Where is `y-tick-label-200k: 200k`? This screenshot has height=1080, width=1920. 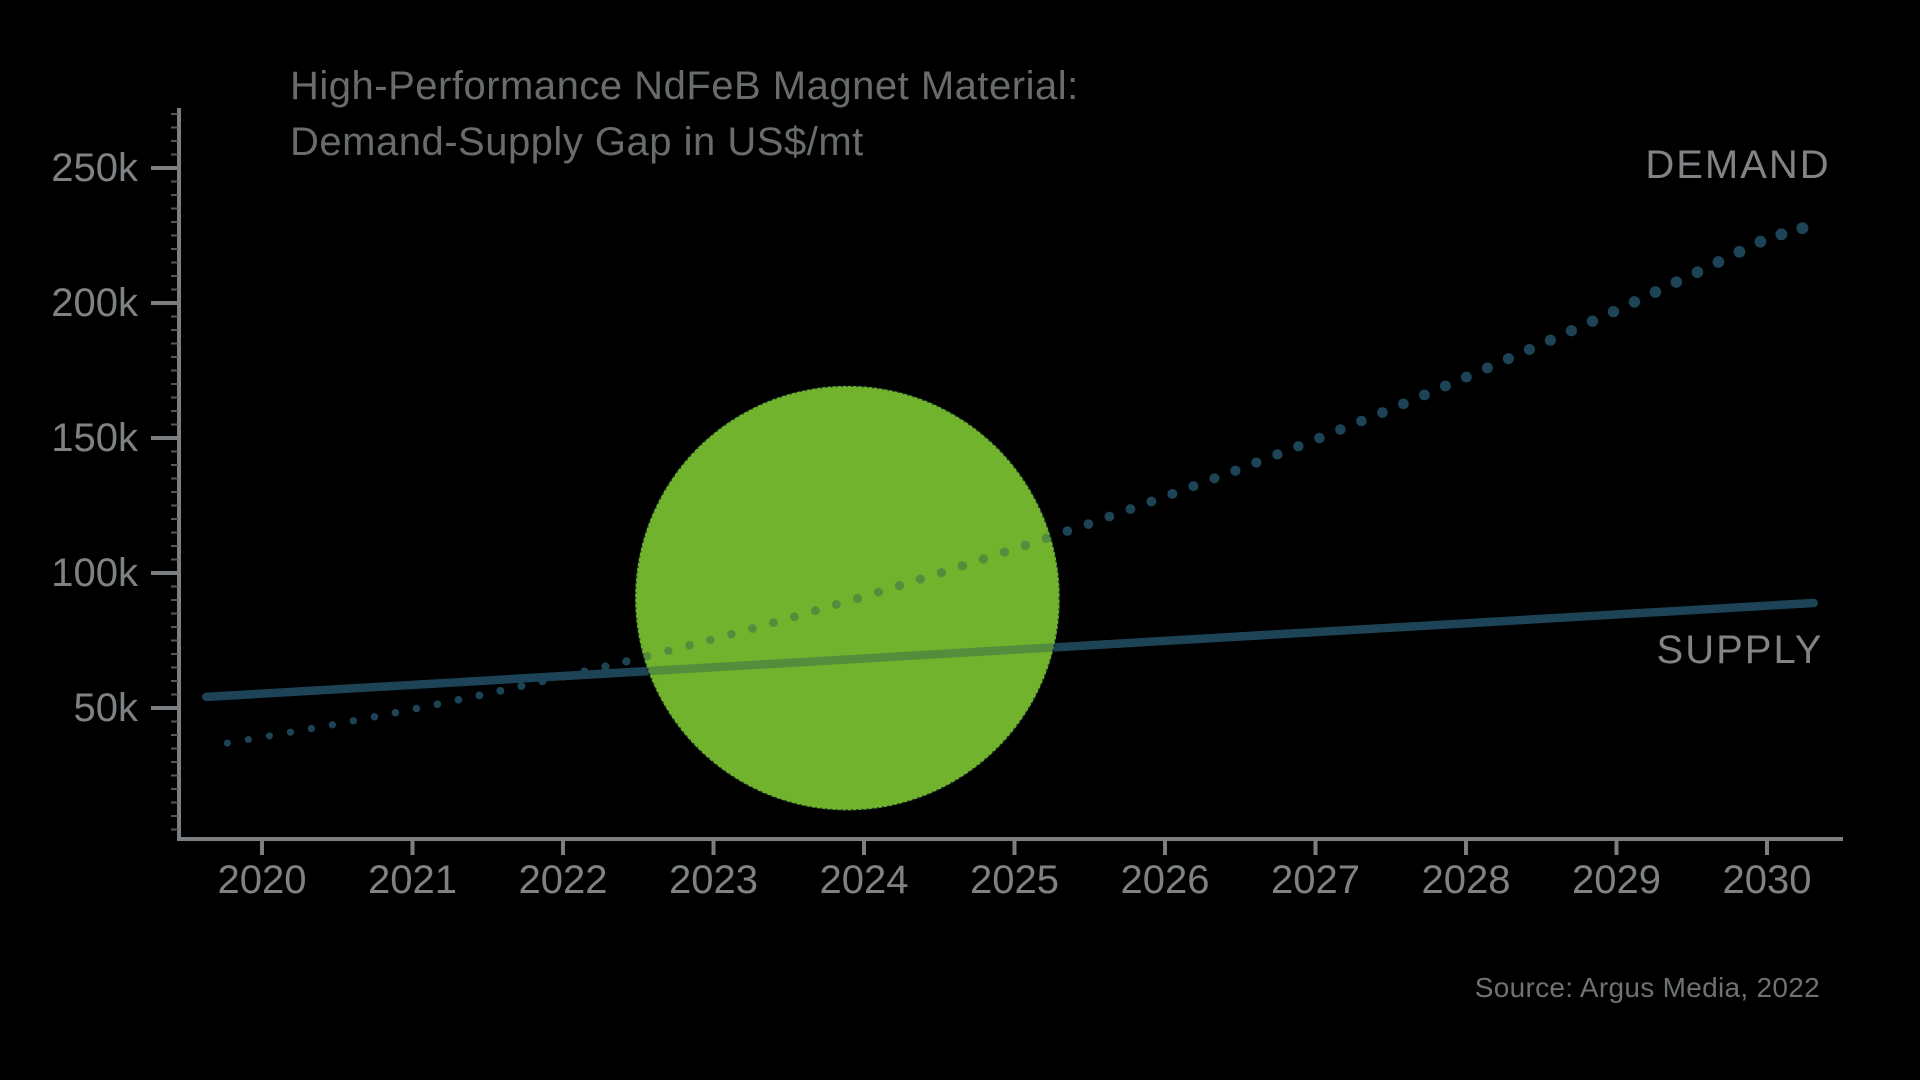 y-tick-label-200k: 200k is located at coordinates (94, 303).